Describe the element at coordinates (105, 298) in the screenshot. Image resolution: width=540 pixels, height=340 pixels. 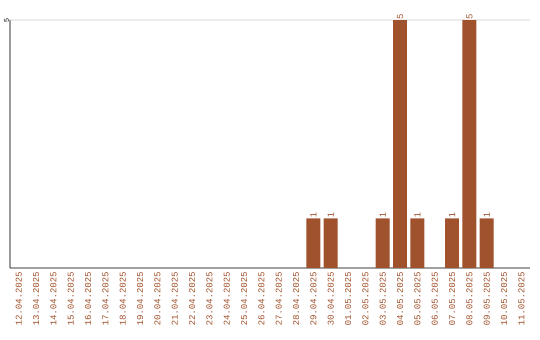
I see `x-tick-label: 17.04.2025` at that location.